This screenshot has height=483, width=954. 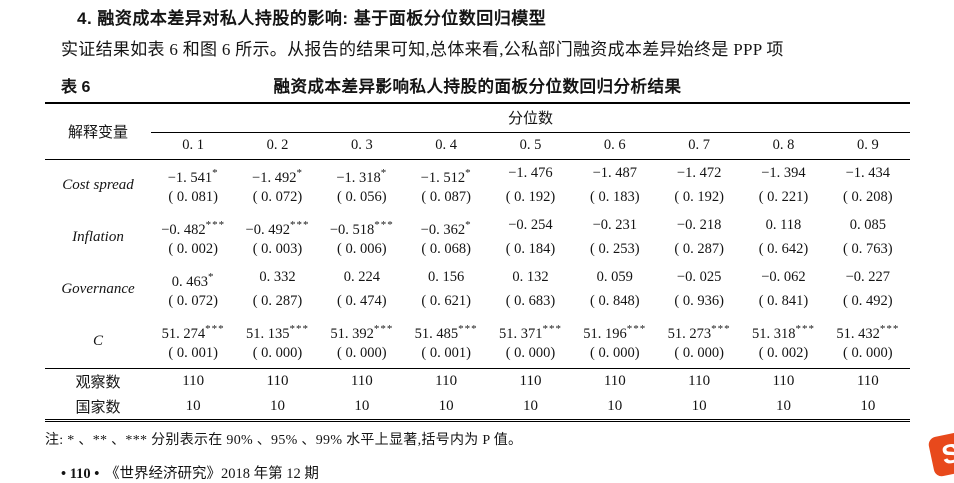 I want to click on coefficient-cell: 0. 118 ( 0. 642), so click(x=783, y=238).